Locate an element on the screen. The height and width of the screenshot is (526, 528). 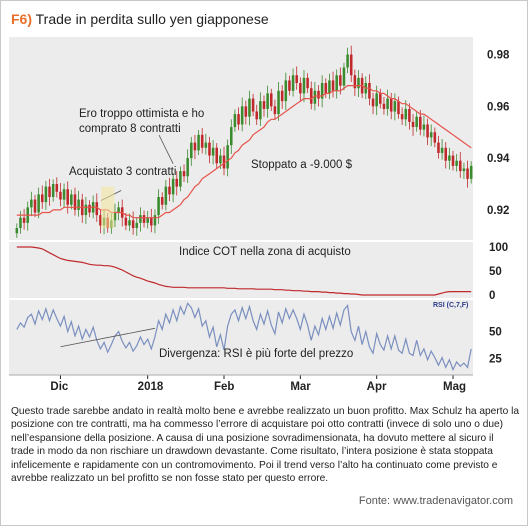
divergence-line is located at coordinates (108, 337).